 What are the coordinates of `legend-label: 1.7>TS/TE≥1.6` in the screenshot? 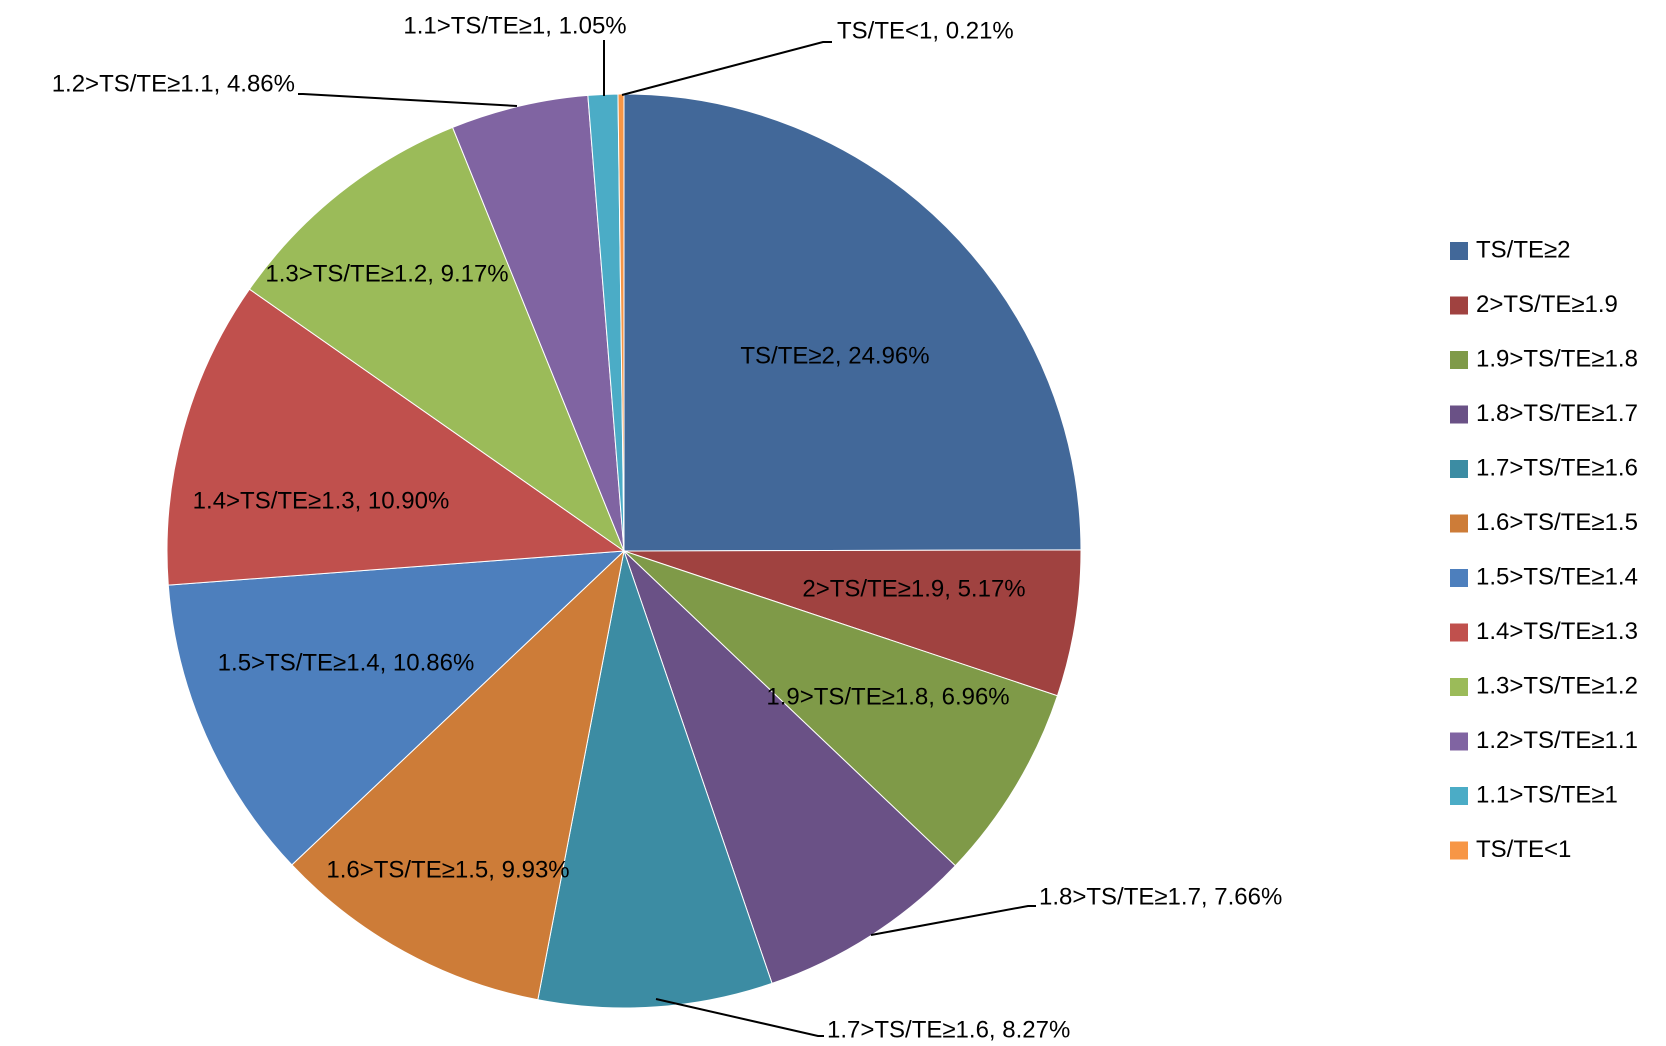 It's located at (1557, 467).